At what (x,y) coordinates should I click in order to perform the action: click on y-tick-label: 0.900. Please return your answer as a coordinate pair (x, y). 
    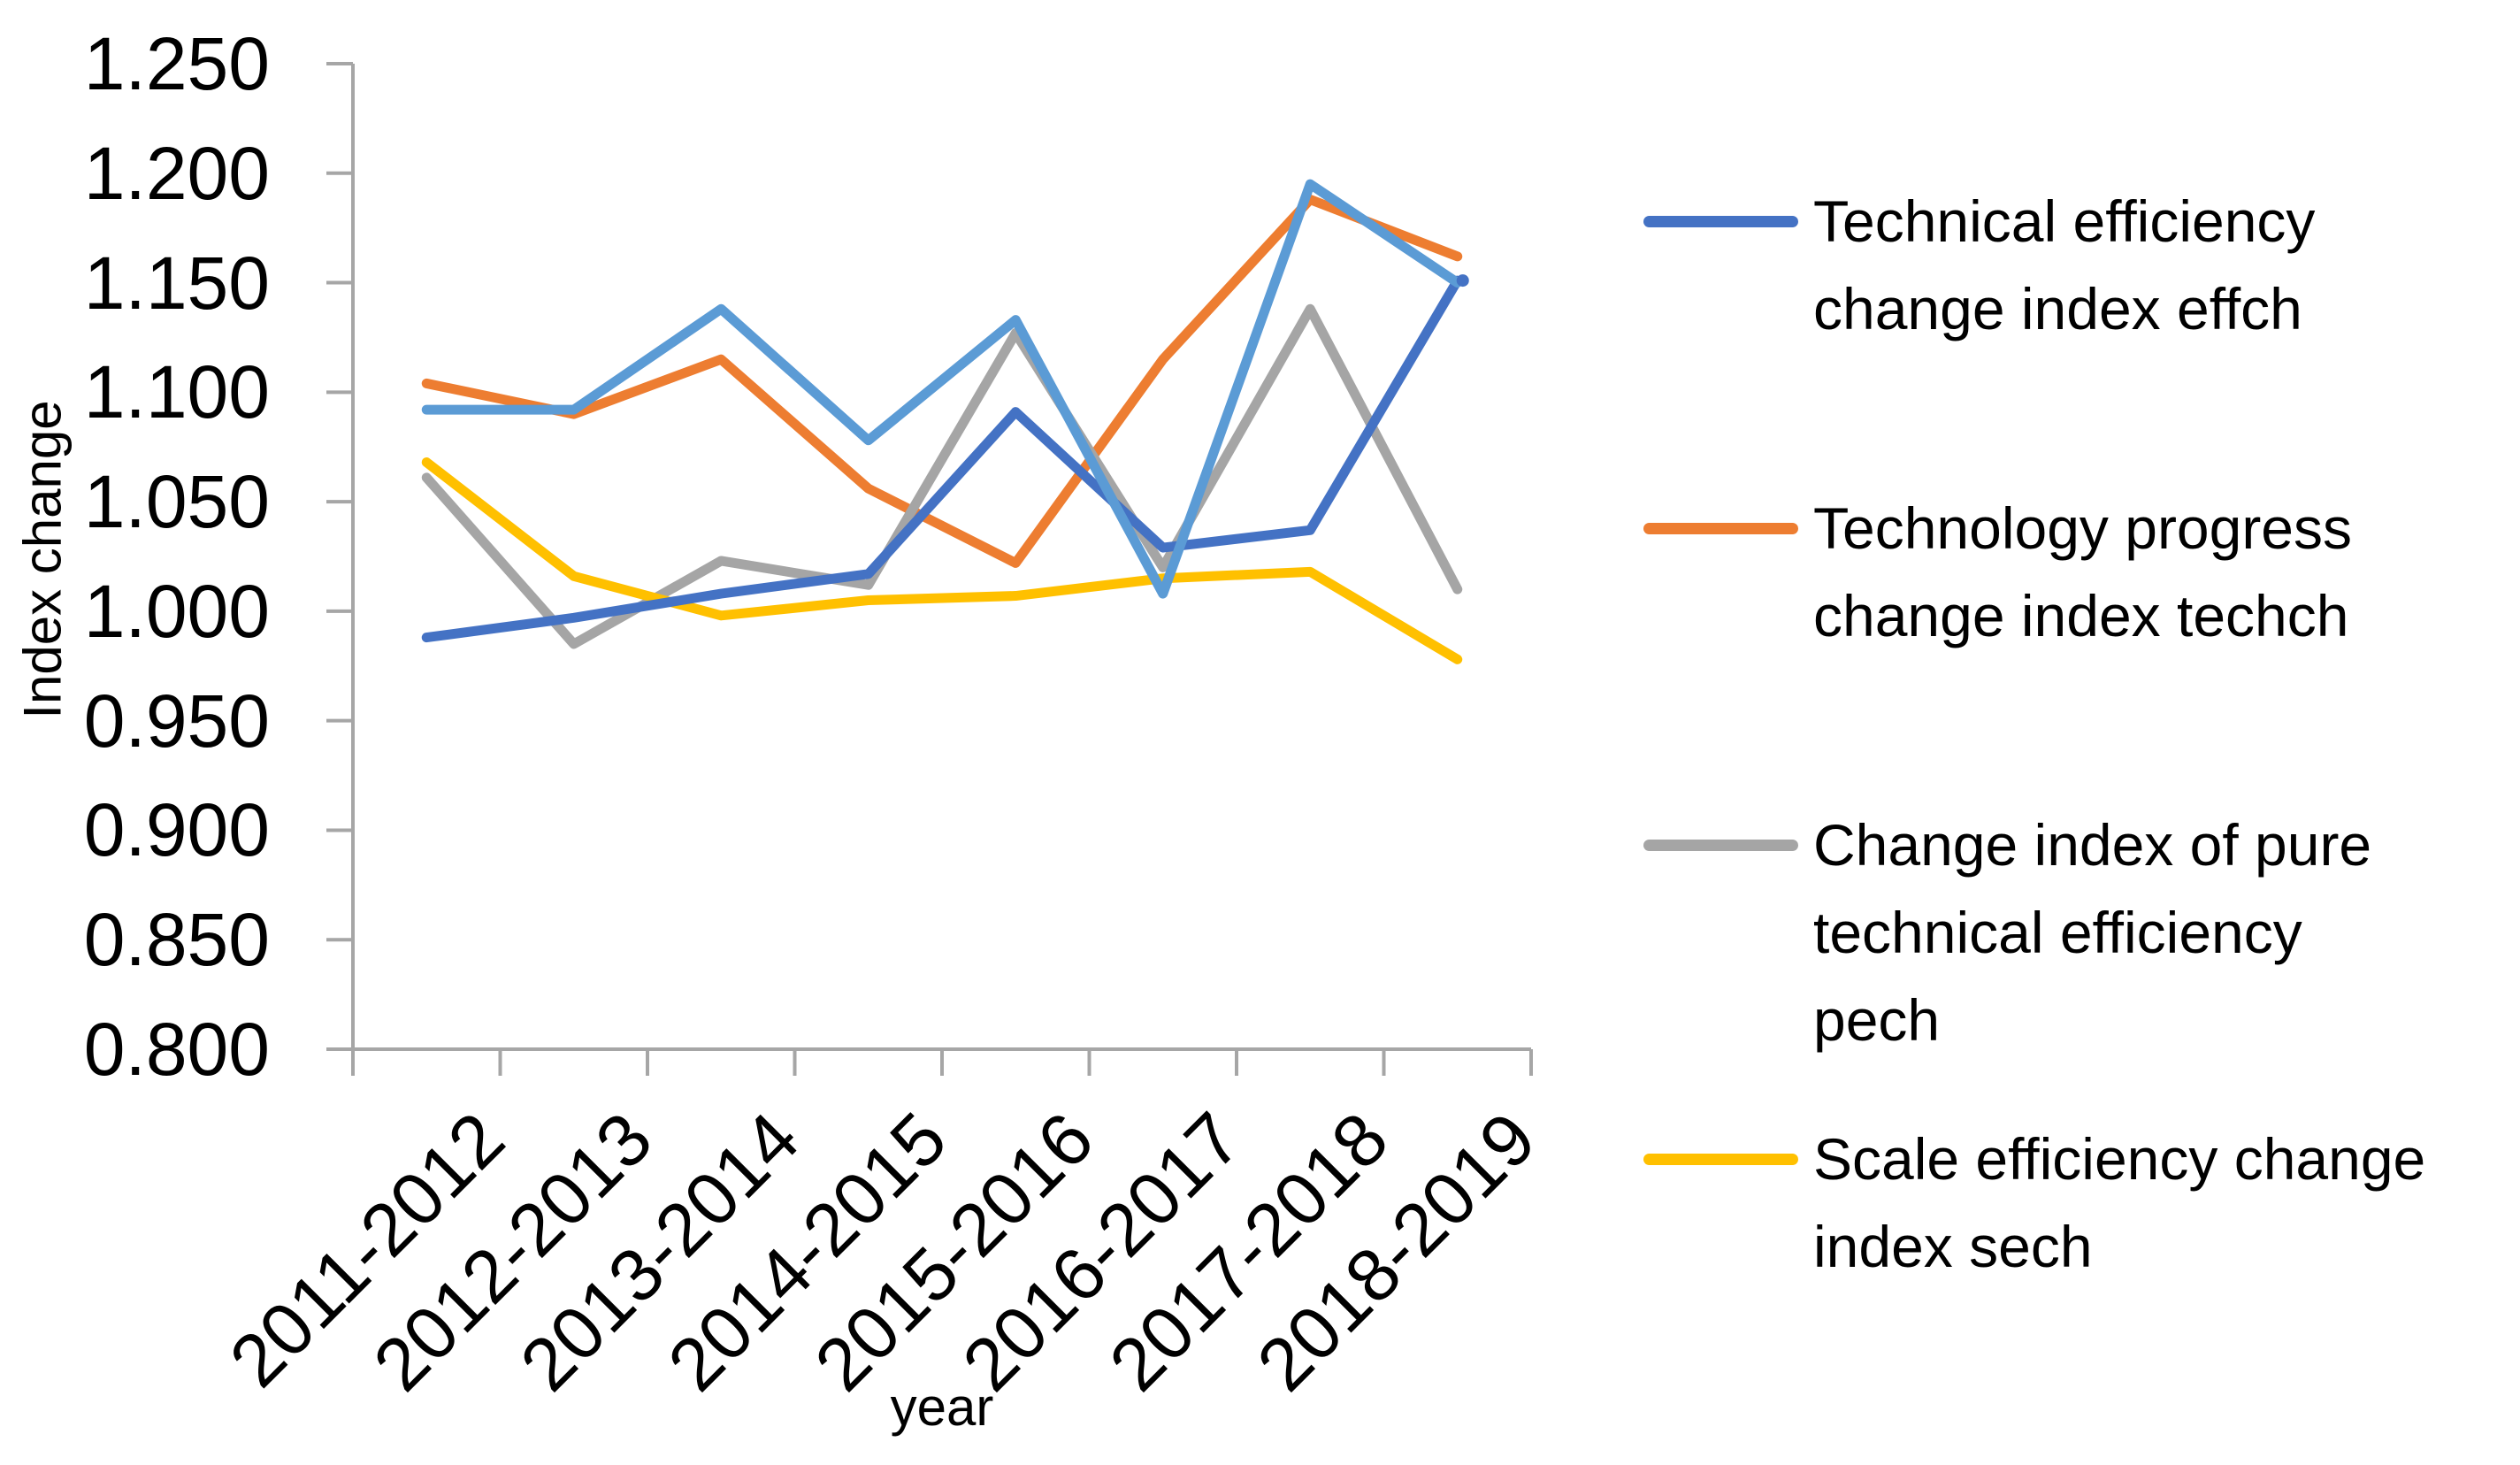
    Looking at the image, I should click on (176, 830).